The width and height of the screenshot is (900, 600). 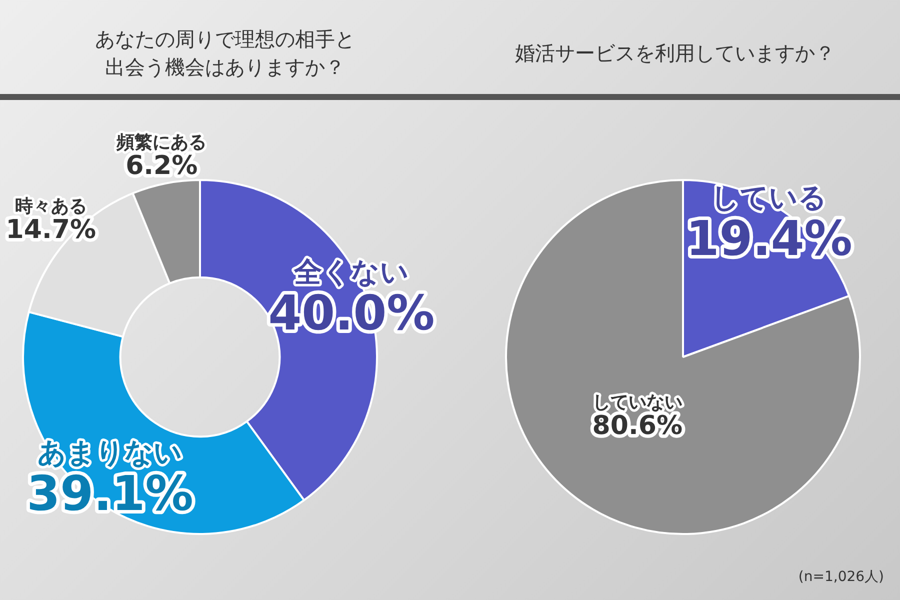 What do you see at coordinates (225, 53) in the screenshot?
I see `chart-title: あなたの周りで理想の相手と出会う機会はありますか？` at bounding box center [225, 53].